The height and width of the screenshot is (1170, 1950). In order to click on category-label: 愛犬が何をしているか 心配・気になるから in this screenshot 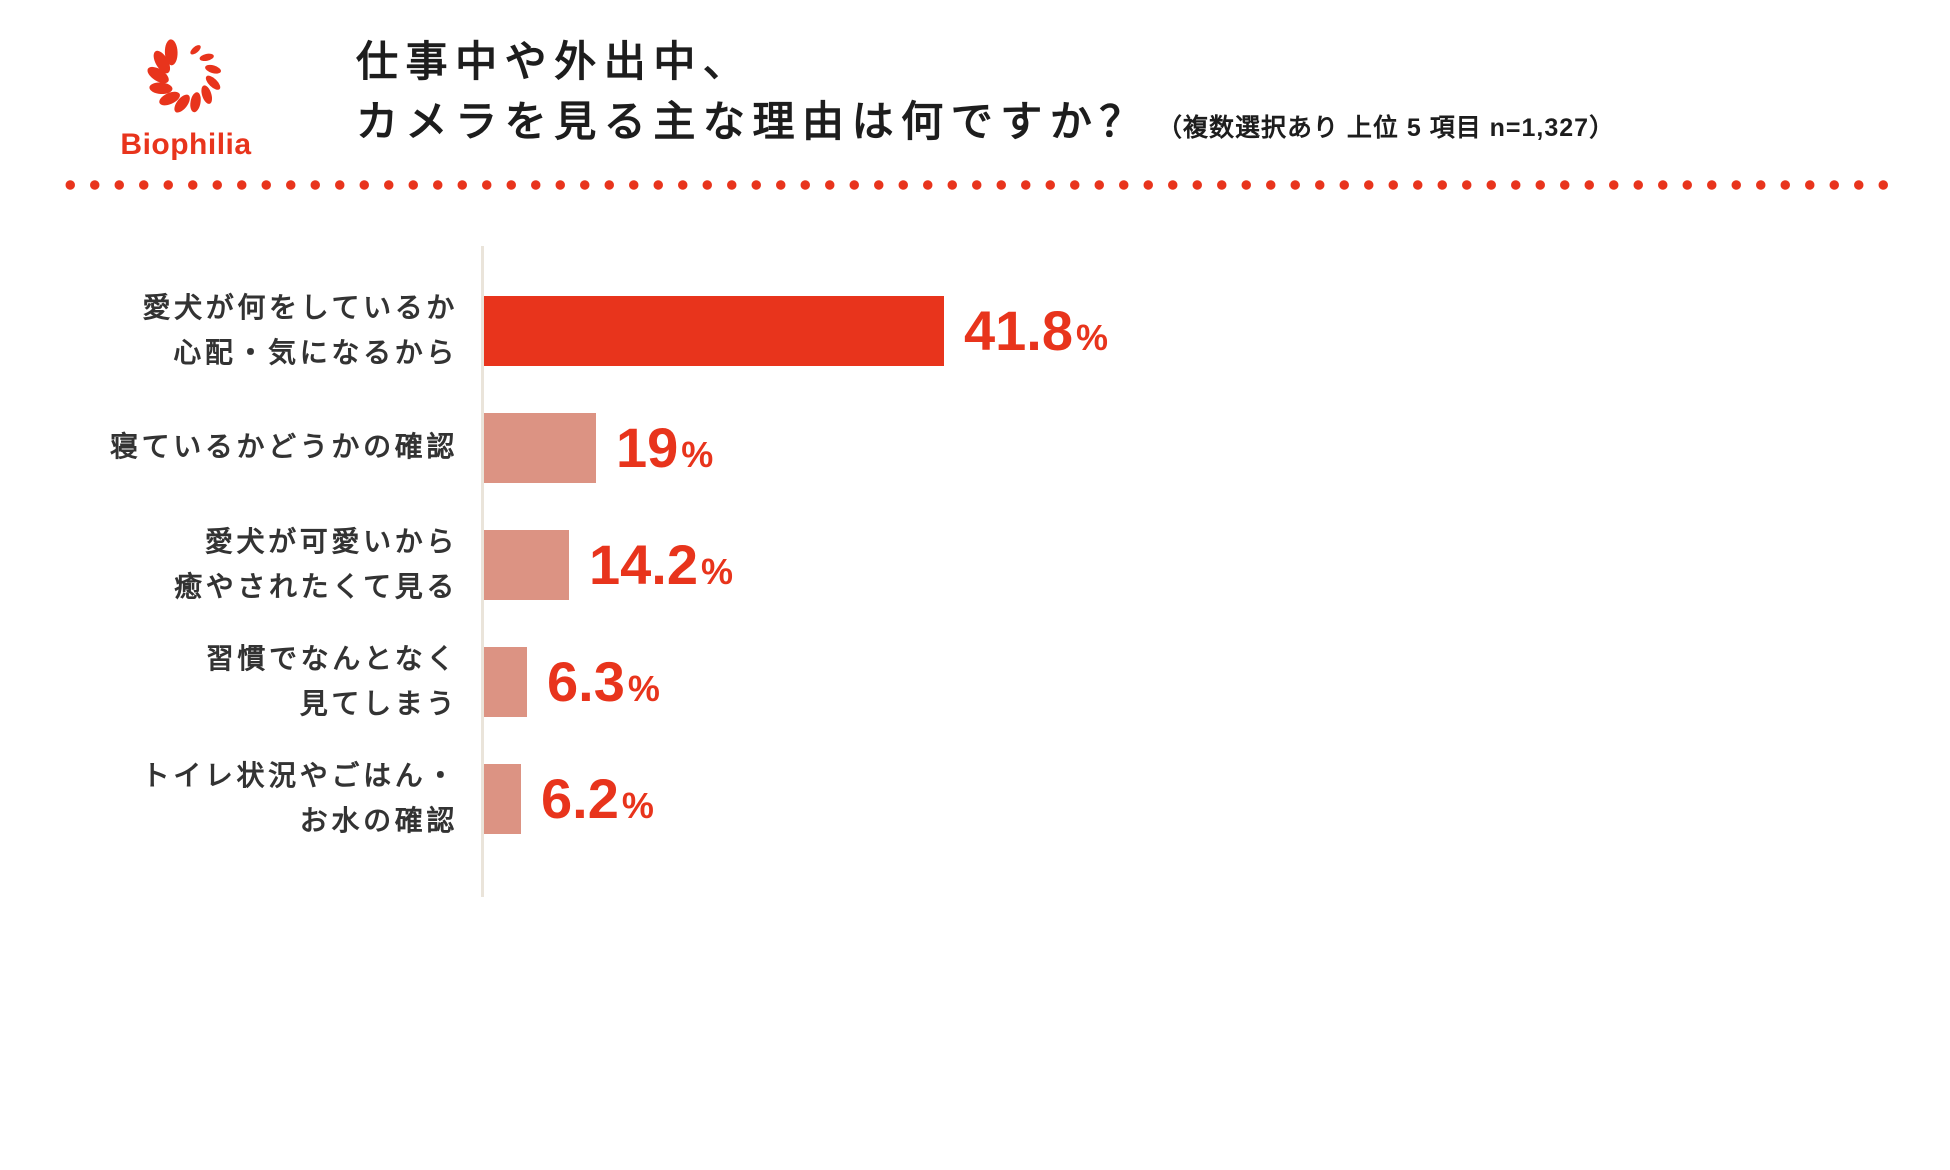, I will do `click(300, 329)`.